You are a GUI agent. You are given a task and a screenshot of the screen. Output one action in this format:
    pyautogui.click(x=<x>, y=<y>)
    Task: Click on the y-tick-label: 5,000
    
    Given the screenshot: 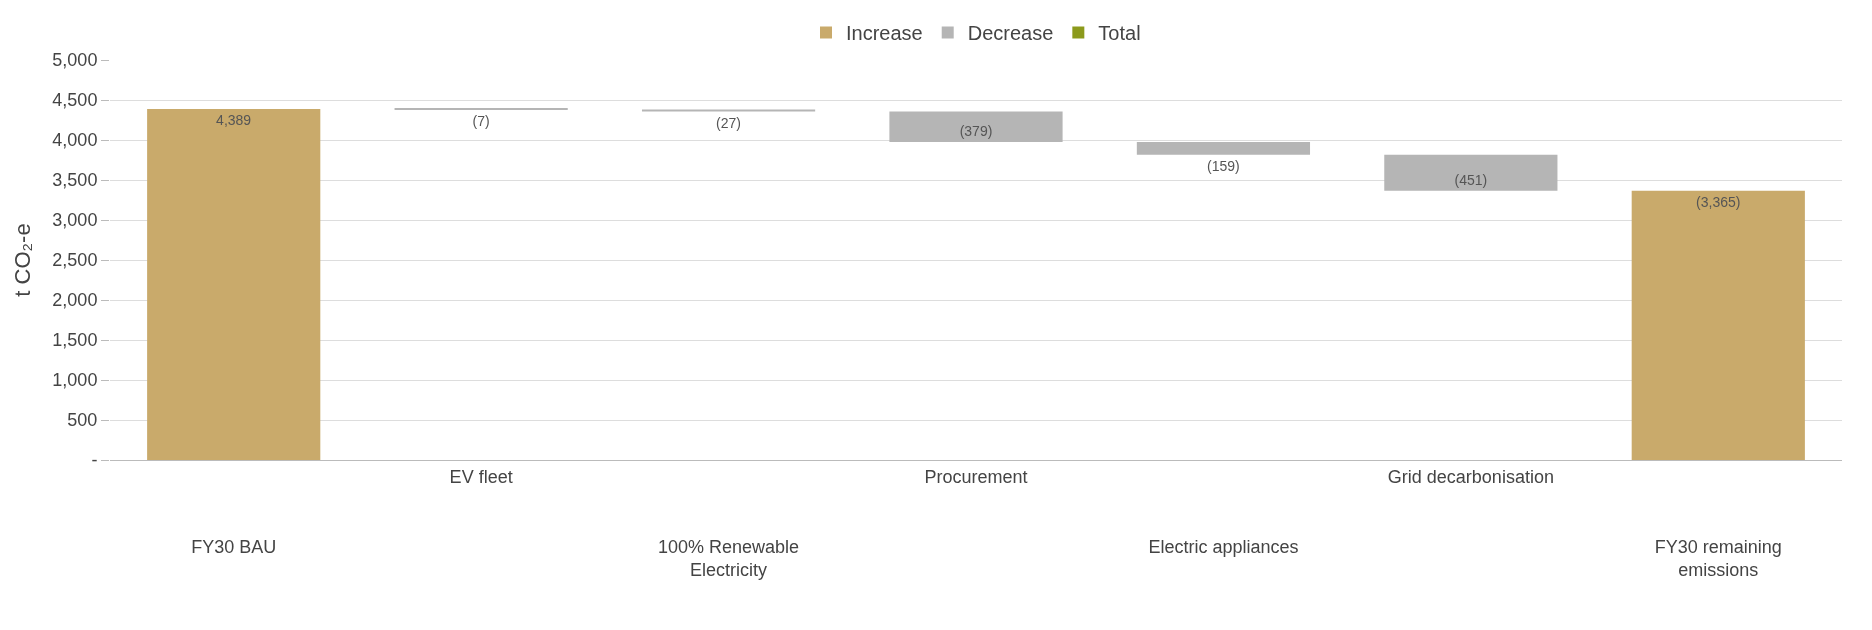 What is the action you would take?
    pyautogui.click(x=75, y=60)
    